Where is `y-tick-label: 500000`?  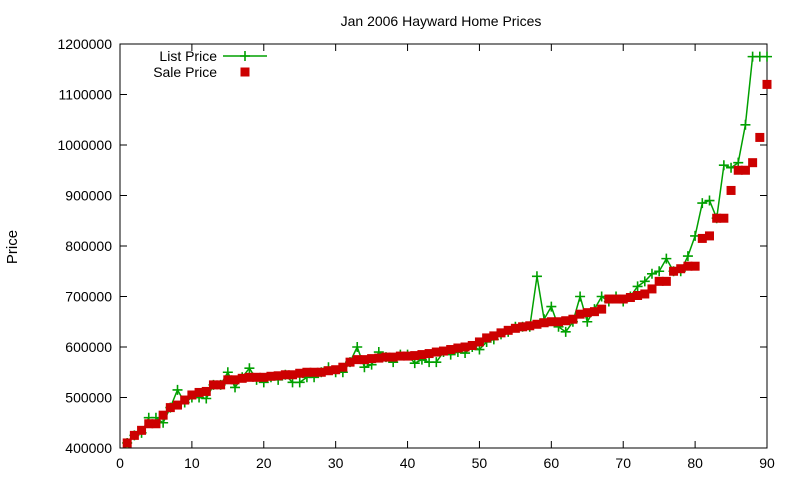 y-tick-label: 500000 is located at coordinates (88, 398).